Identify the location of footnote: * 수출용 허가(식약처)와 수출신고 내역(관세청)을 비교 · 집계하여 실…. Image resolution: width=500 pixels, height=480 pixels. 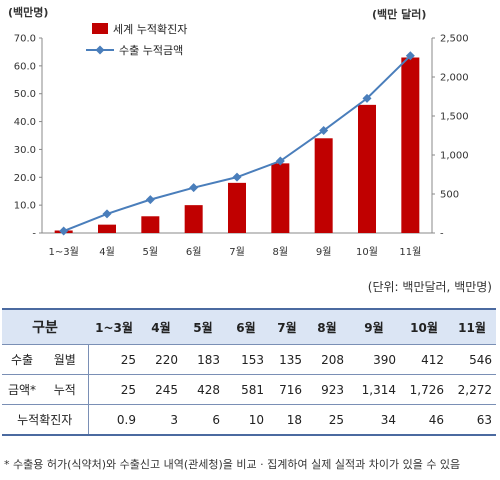
(232, 464).